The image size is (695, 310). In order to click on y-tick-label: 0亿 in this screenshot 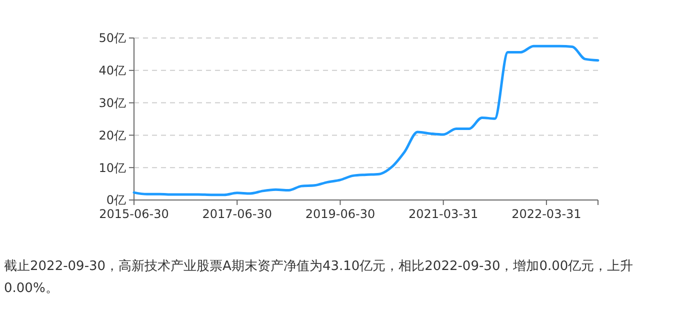, I will do `click(116, 200)`.